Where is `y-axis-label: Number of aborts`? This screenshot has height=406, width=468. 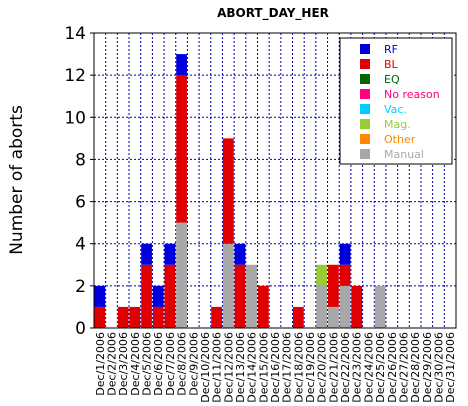 y-axis-label: Number of aborts is located at coordinates (17, 180).